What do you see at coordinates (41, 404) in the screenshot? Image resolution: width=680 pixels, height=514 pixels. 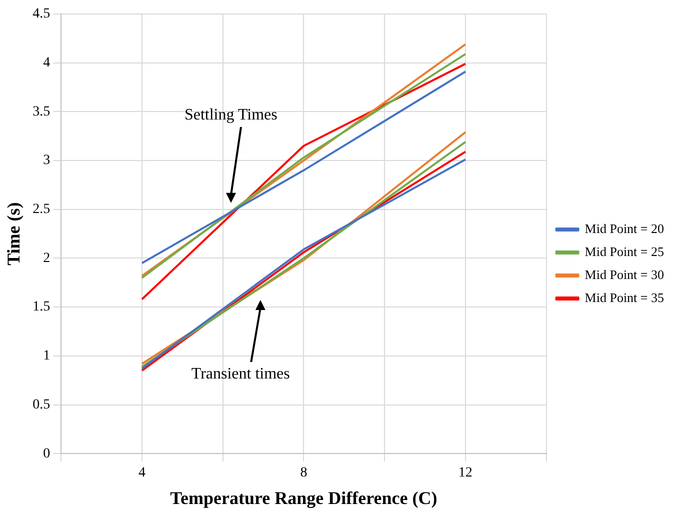 I see `y-tick-label: 0.5` at bounding box center [41, 404].